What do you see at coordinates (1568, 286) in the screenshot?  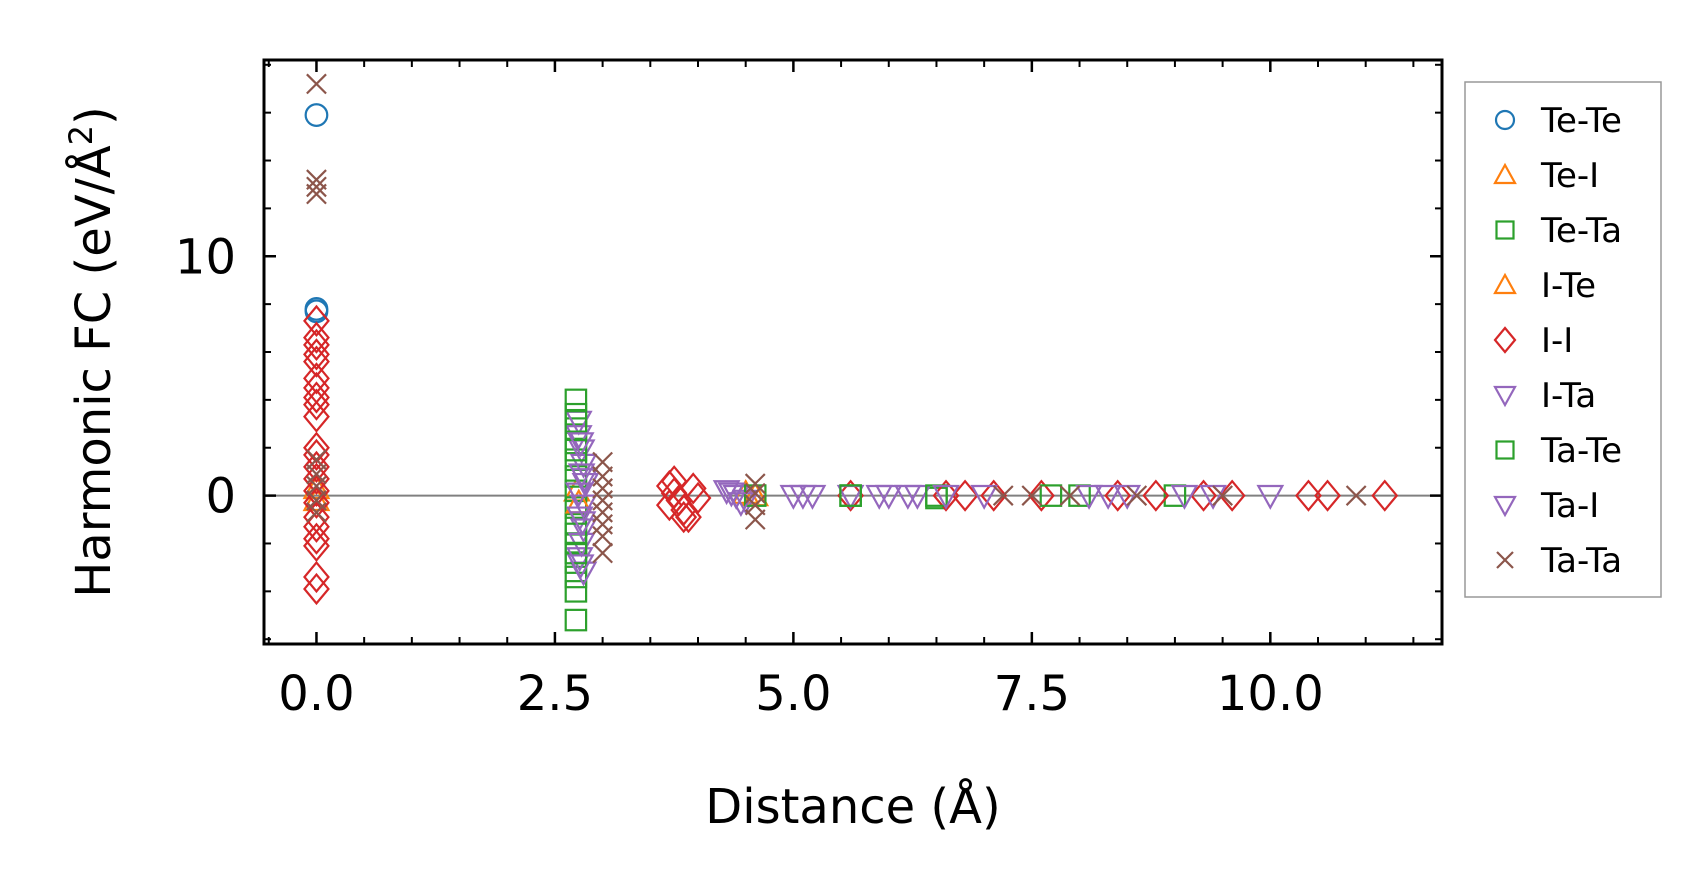 I see `legend-label: I-Te` at bounding box center [1568, 286].